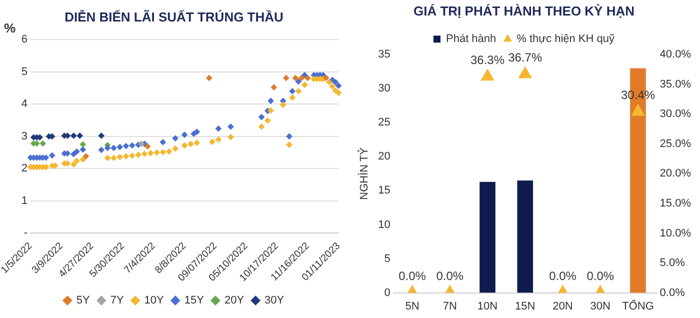  Describe the element at coordinates (117, 300) in the screenshot. I see `legend-label: 7Y` at that location.